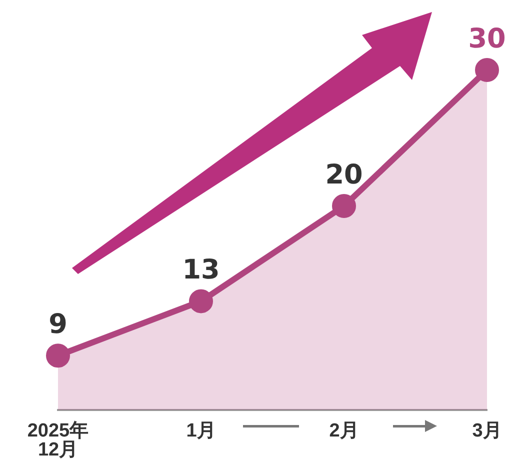 This screenshot has width=521, height=476. What do you see at coordinates (344, 431) in the screenshot?
I see `x-tick-label: 2月` at bounding box center [344, 431].